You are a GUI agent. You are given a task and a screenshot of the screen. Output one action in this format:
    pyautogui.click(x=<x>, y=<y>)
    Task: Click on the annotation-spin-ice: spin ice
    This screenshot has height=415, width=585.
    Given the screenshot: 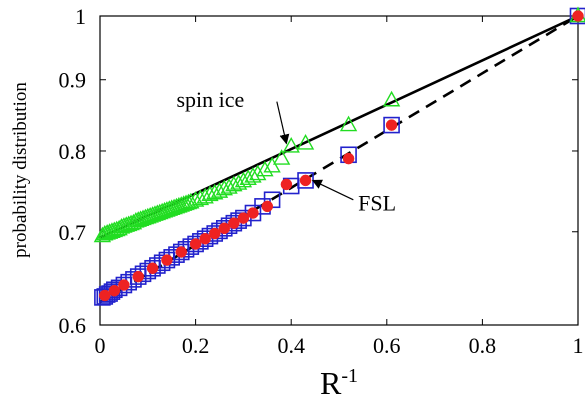 What is the action you would take?
    pyautogui.click(x=210, y=99)
    